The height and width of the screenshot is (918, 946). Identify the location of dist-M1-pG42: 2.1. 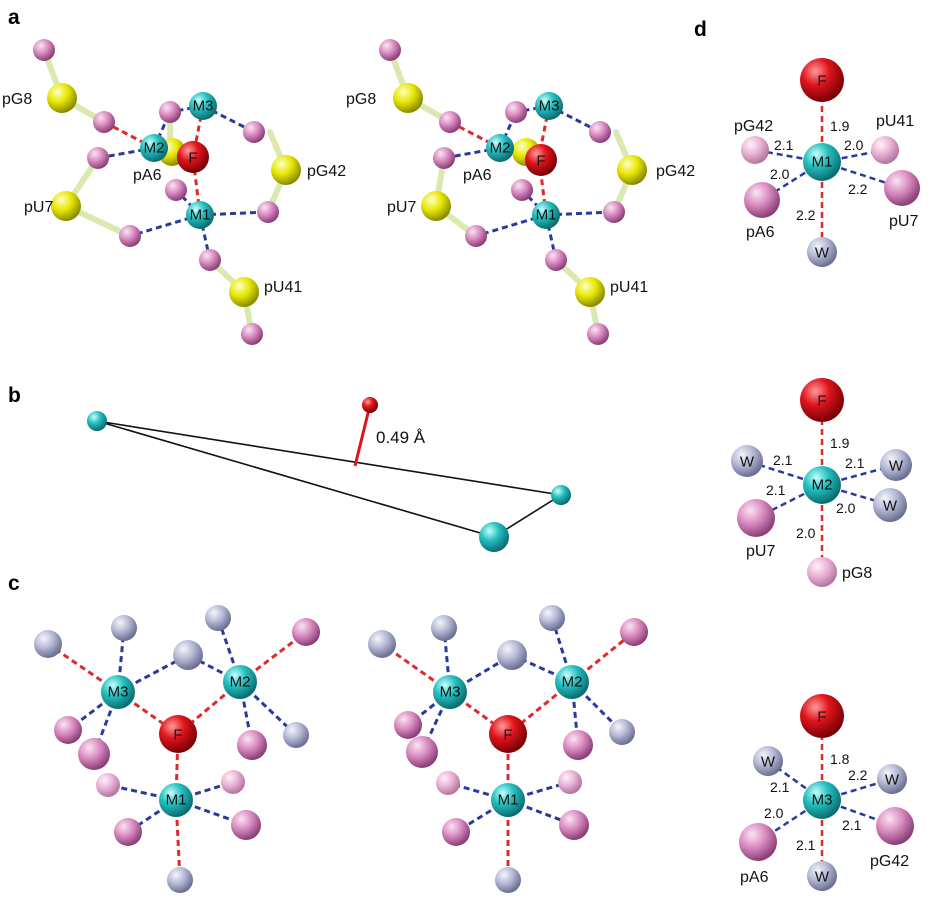
(784, 145).